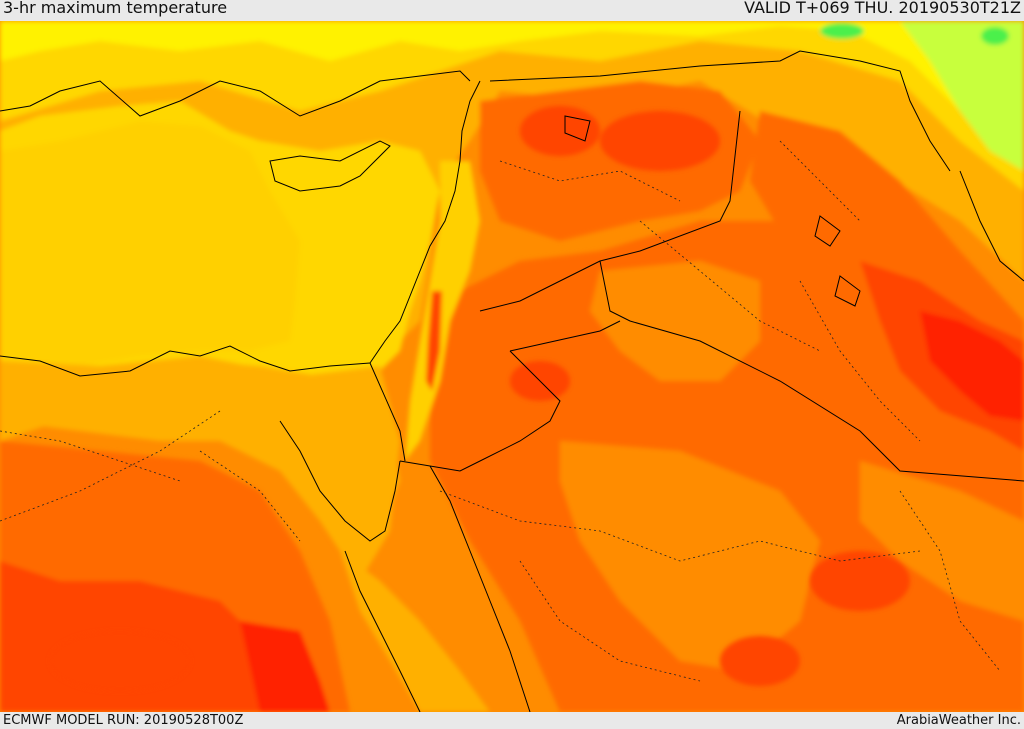 The image size is (1024, 729). I want to click on zone-levant-coast, so click(442, 311).